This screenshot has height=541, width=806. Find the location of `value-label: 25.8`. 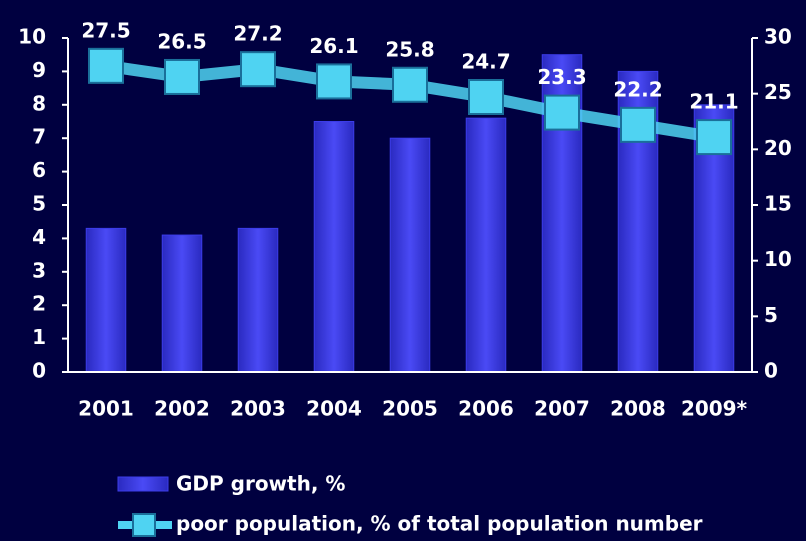

value-label: 25.8 is located at coordinates (409, 49).